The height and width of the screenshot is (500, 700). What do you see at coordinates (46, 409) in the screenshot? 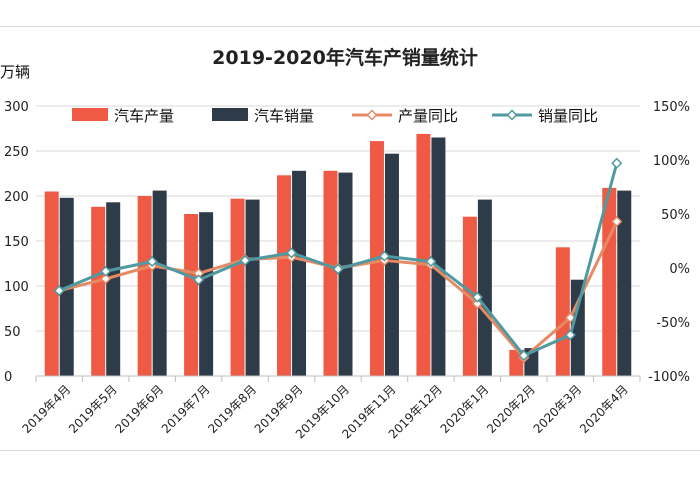
I see `x-tick-label: 2019年4月` at bounding box center [46, 409].